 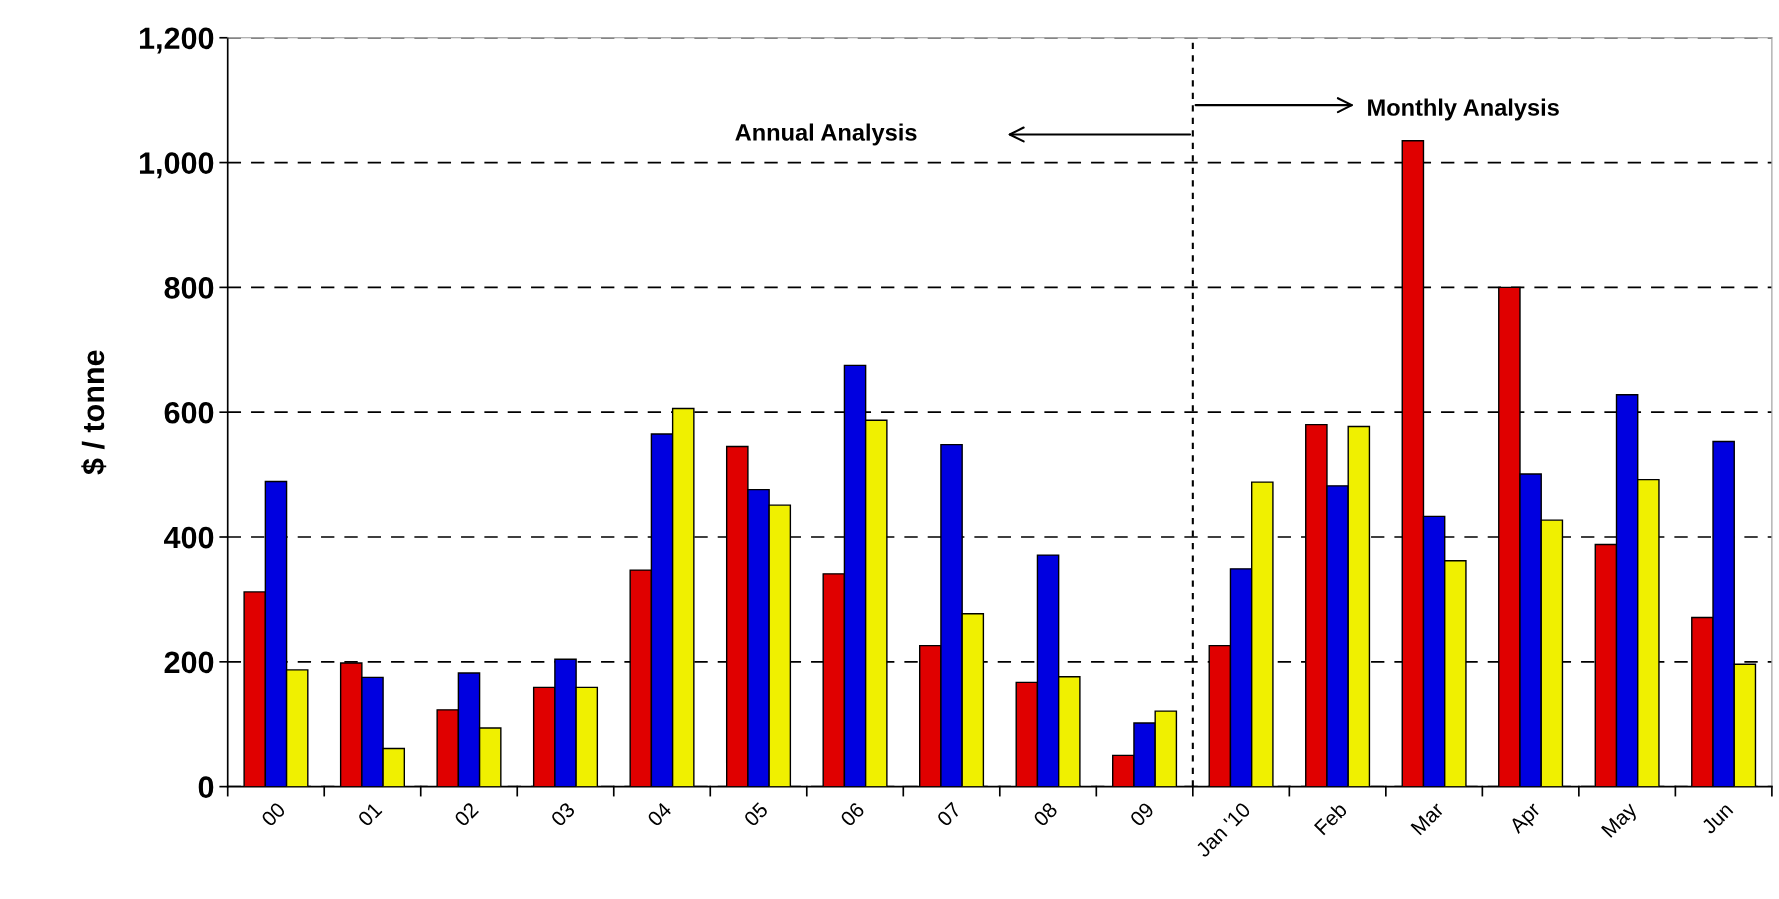 What do you see at coordinates (1717, 818) in the screenshot?
I see `x-tick-label: Jun` at bounding box center [1717, 818].